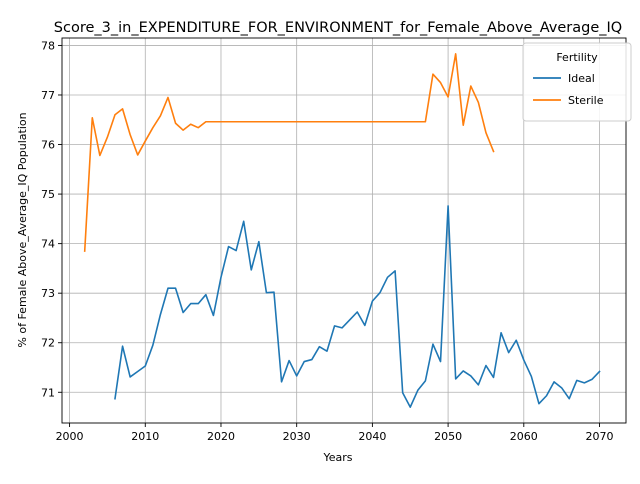  Describe the element at coordinates (448, 436) in the screenshot. I see `x-tick-label: 2050` at that location.